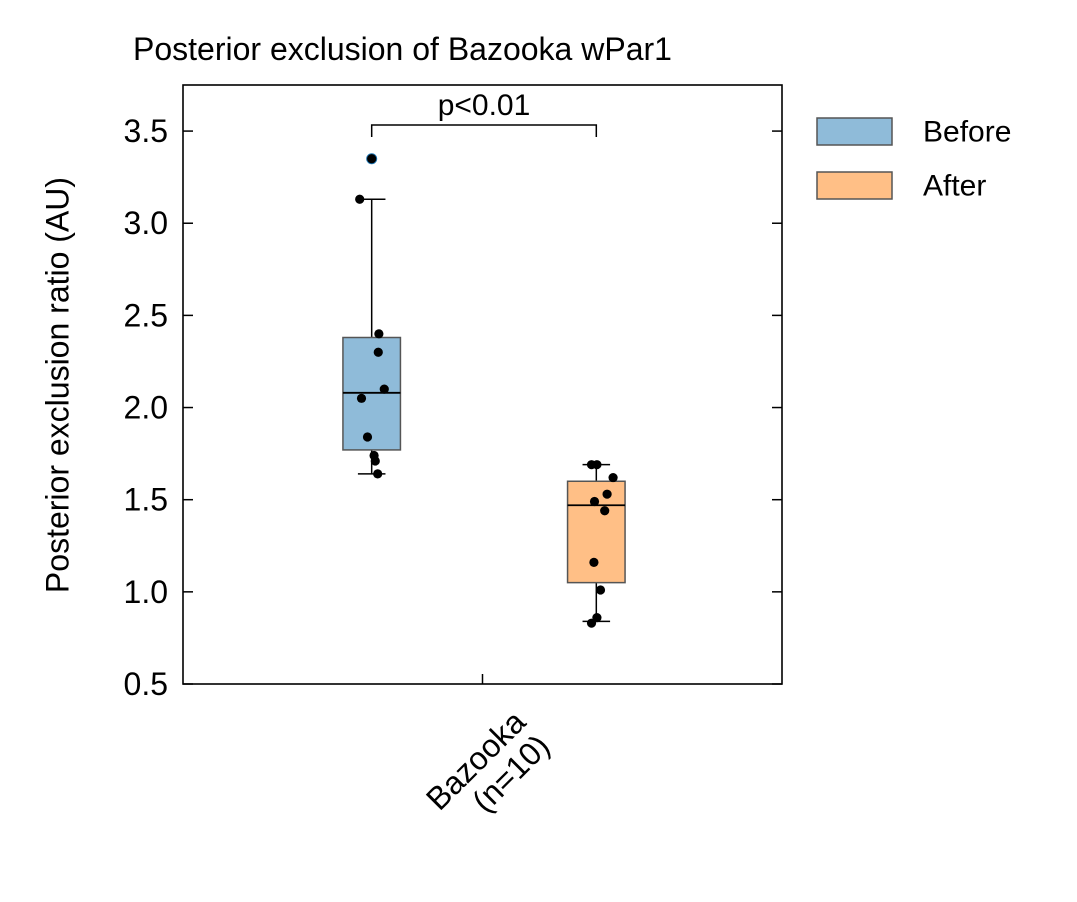 The width and height of the screenshot is (1077, 902). Describe the element at coordinates (488, 772) in the screenshot. I see `x-tick-label: Bazooka(n=10)` at that location.